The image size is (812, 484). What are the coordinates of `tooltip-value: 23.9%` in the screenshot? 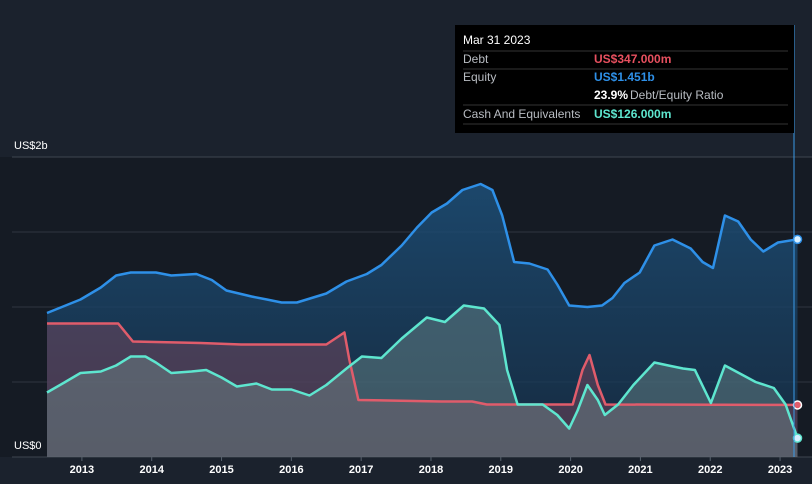 It's located at (611, 95).